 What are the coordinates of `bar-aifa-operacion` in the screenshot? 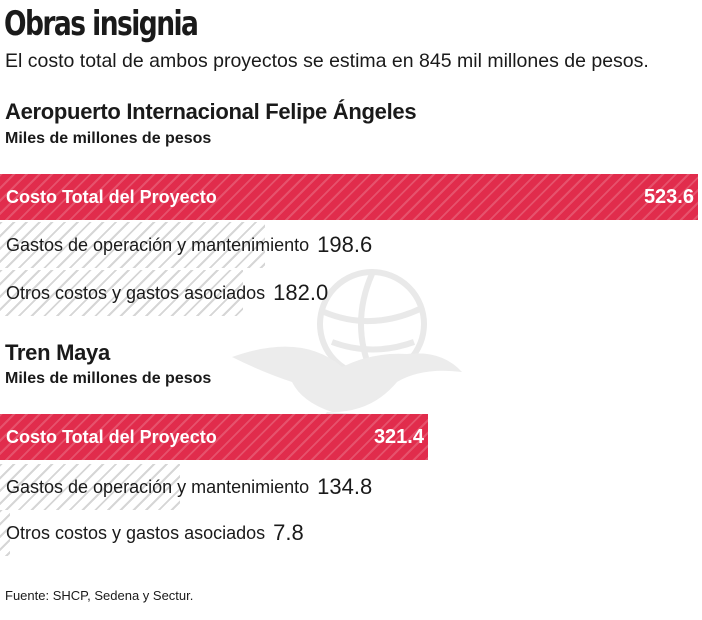 It's located at (132, 245).